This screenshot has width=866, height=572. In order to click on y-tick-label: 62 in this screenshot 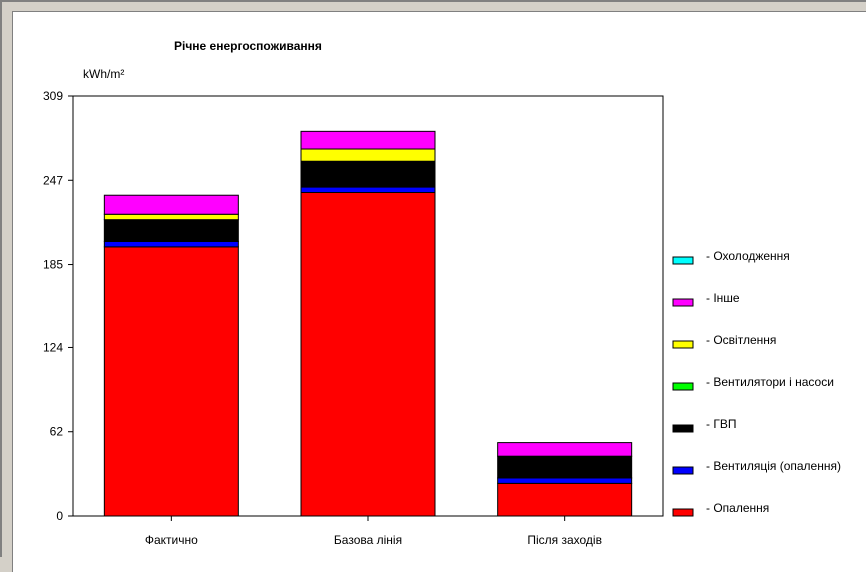, I will do `click(57, 432)`.